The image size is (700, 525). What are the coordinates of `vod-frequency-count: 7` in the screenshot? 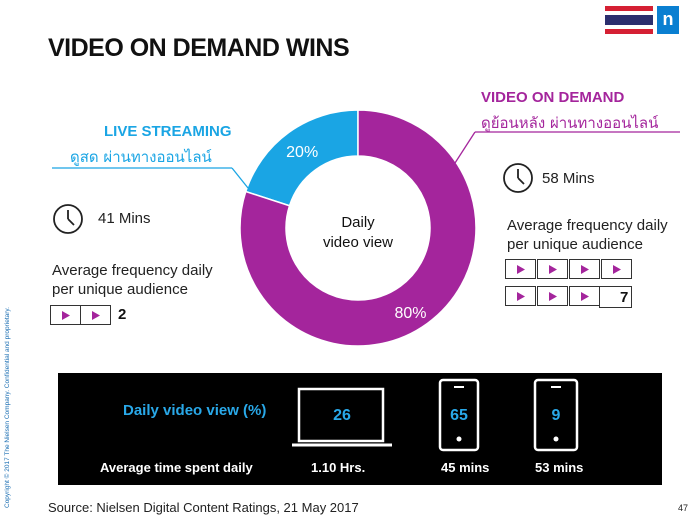 It's located at (624, 297).